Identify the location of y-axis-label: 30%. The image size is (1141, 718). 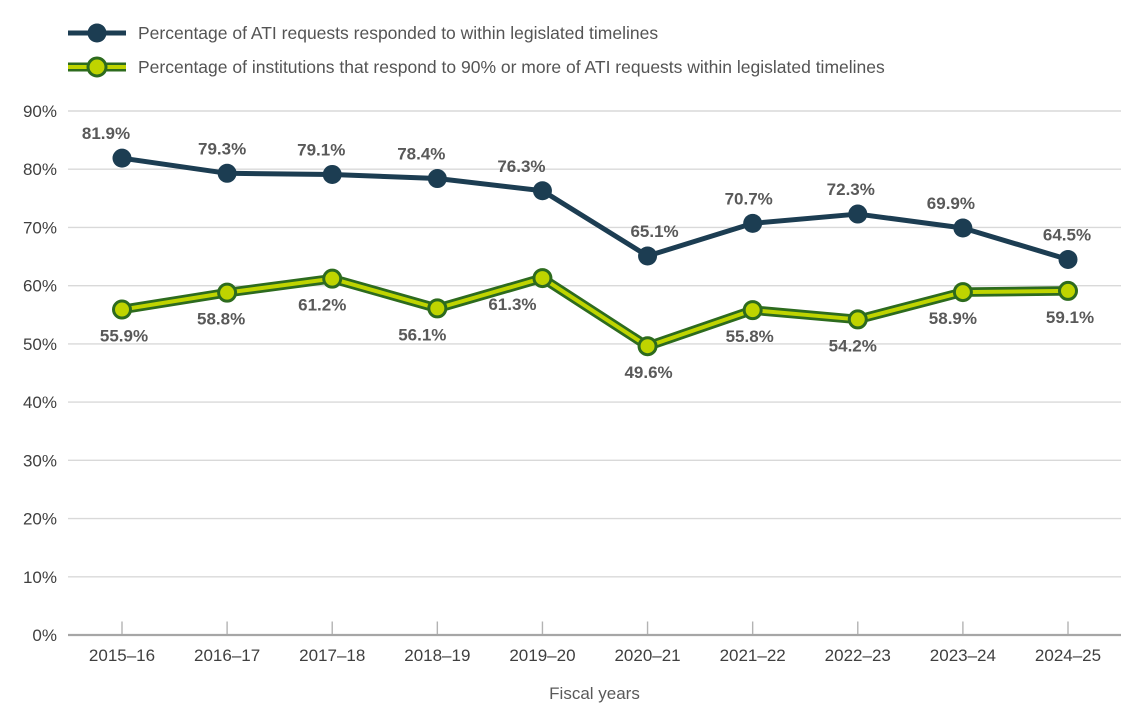
(40, 460).